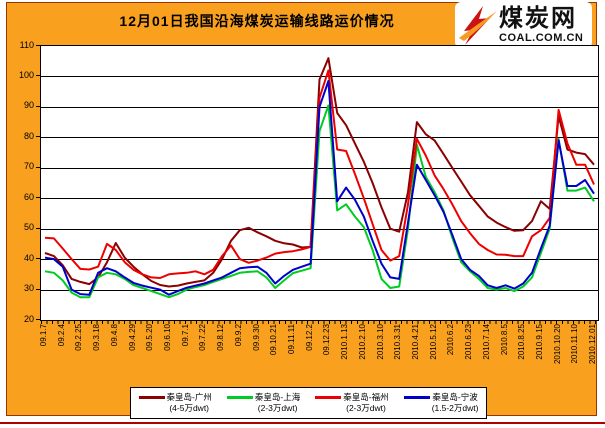 The width and height of the screenshot is (605, 428). What do you see at coordinates (538, 18) in the screenshot?
I see `logo-name: 煤炭网` at bounding box center [538, 18].